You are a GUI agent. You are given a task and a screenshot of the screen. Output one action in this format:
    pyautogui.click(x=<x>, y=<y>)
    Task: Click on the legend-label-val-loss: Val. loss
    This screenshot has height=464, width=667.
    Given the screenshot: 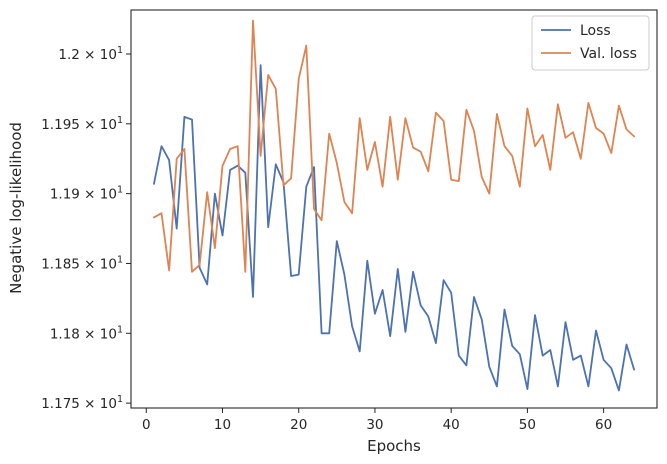 What is the action you would take?
    pyautogui.click(x=608, y=54)
    